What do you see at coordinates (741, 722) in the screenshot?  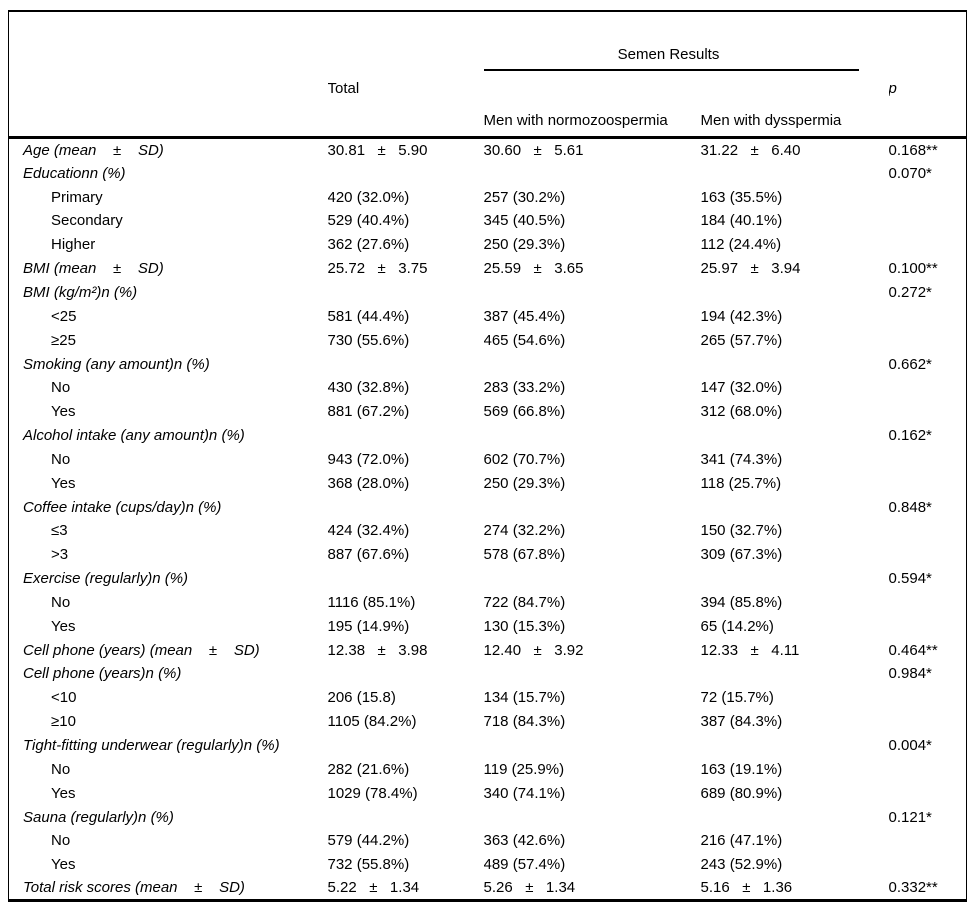 I see `dysspermia-cell: 387 (84.3%)` at bounding box center [741, 722].